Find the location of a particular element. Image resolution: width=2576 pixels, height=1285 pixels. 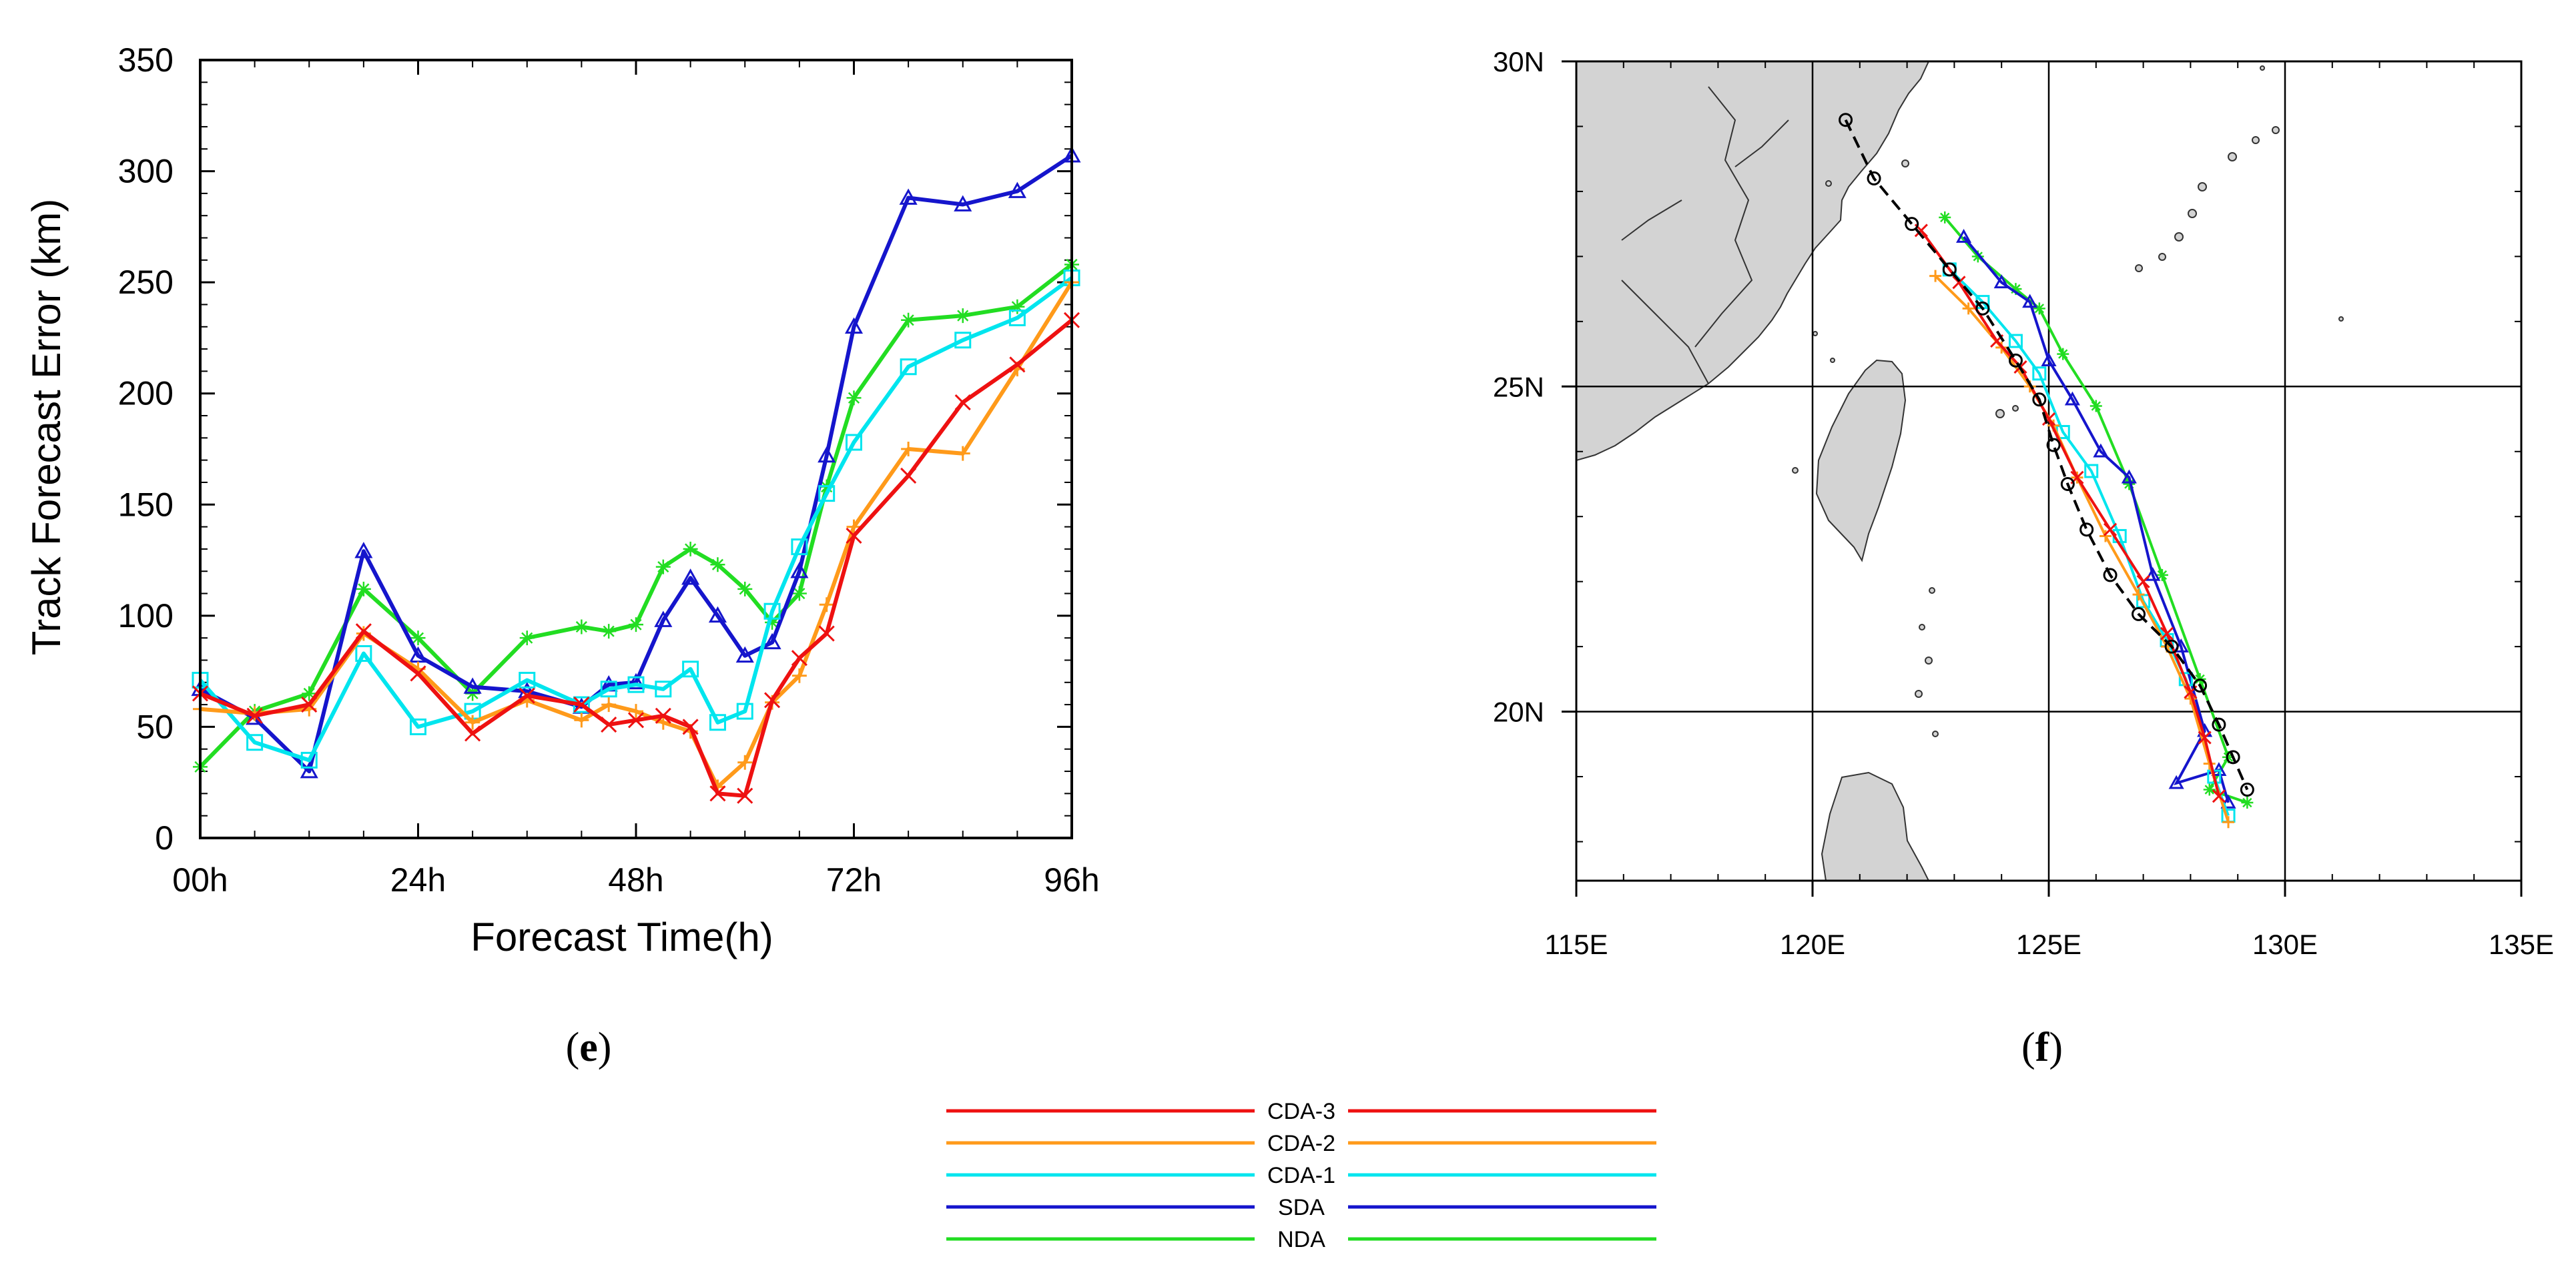

legend-label: NDA is located at coordinates (1301, 1239).